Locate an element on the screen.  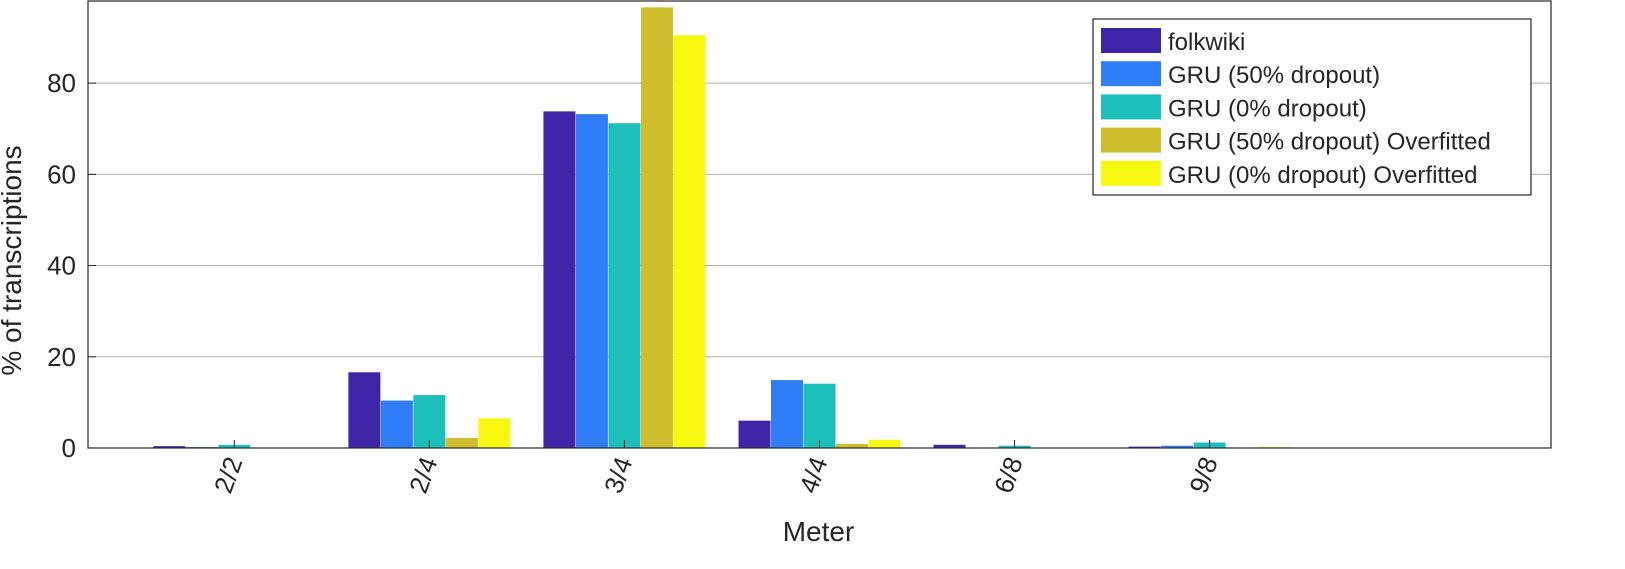
x-axis-label: Meter is located at coordinates (819, 531).